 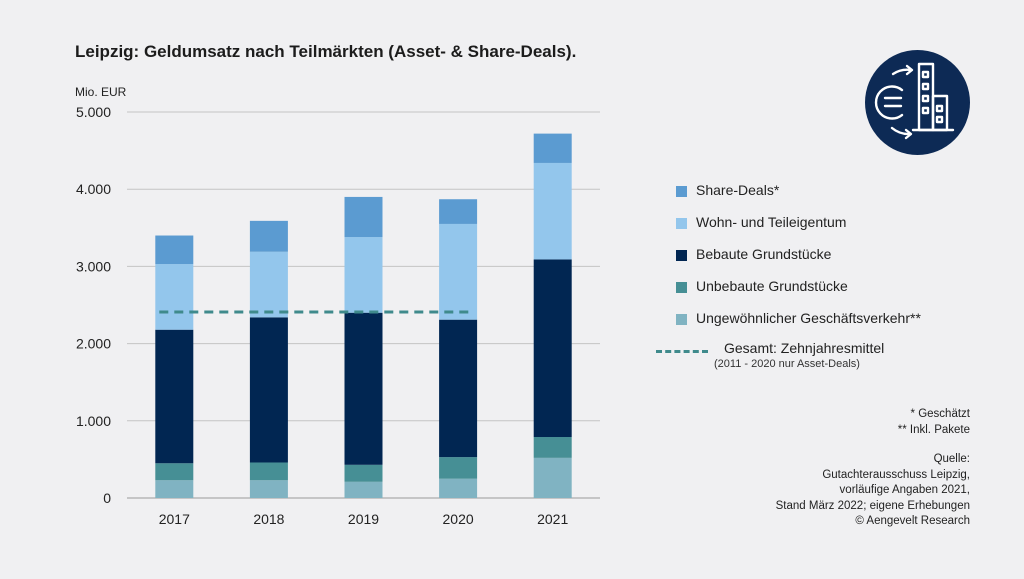 What do you see at coordinates (951, 459) in the screenshot?
I see `source-label: Quelle:` at bounding box center [951, 459].